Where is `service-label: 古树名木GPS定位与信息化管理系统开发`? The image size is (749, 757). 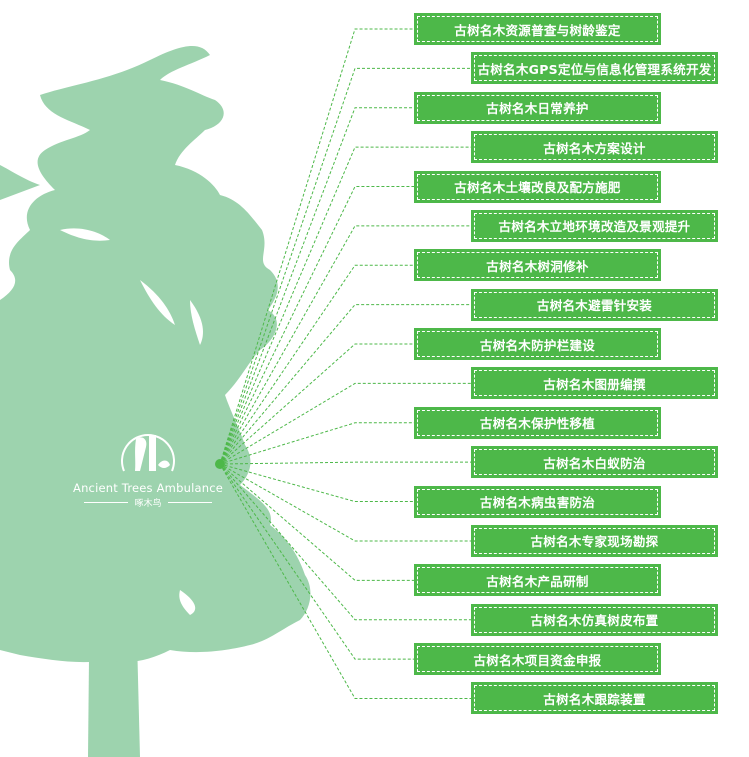
service-label: 古树名木GPS定位与信息化管理系统开发 is located at coordinates (594, 68).